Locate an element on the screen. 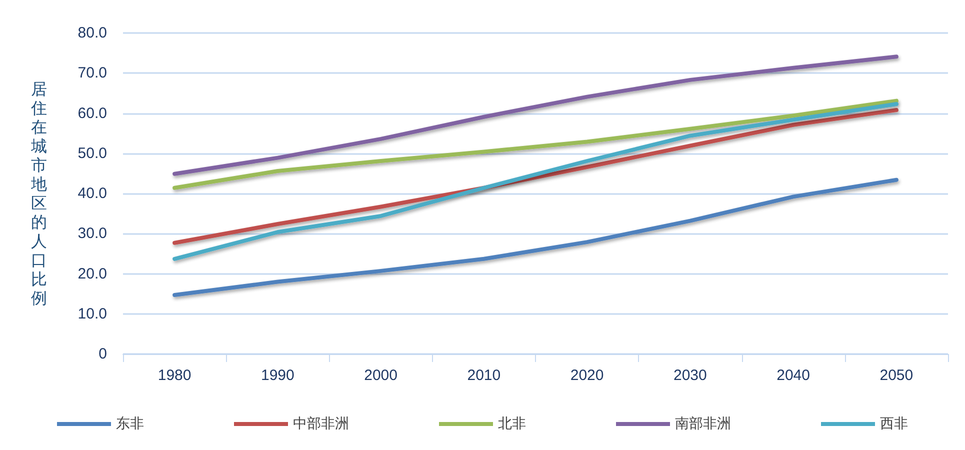  y-tick-label: 60.0 is located at coordinates (92, 113).